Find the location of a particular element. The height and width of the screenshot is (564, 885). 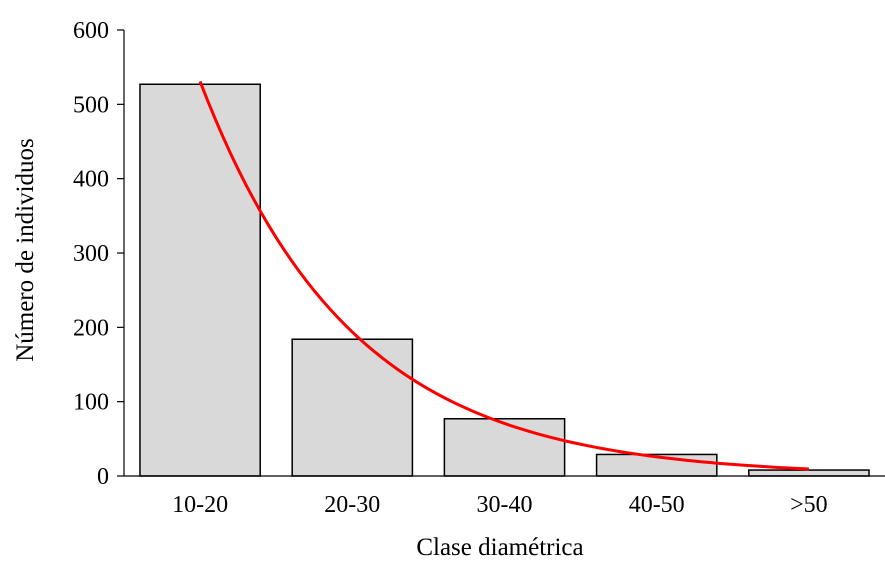

x-tick-label: 30-40 is located at coordinates (505, 505).